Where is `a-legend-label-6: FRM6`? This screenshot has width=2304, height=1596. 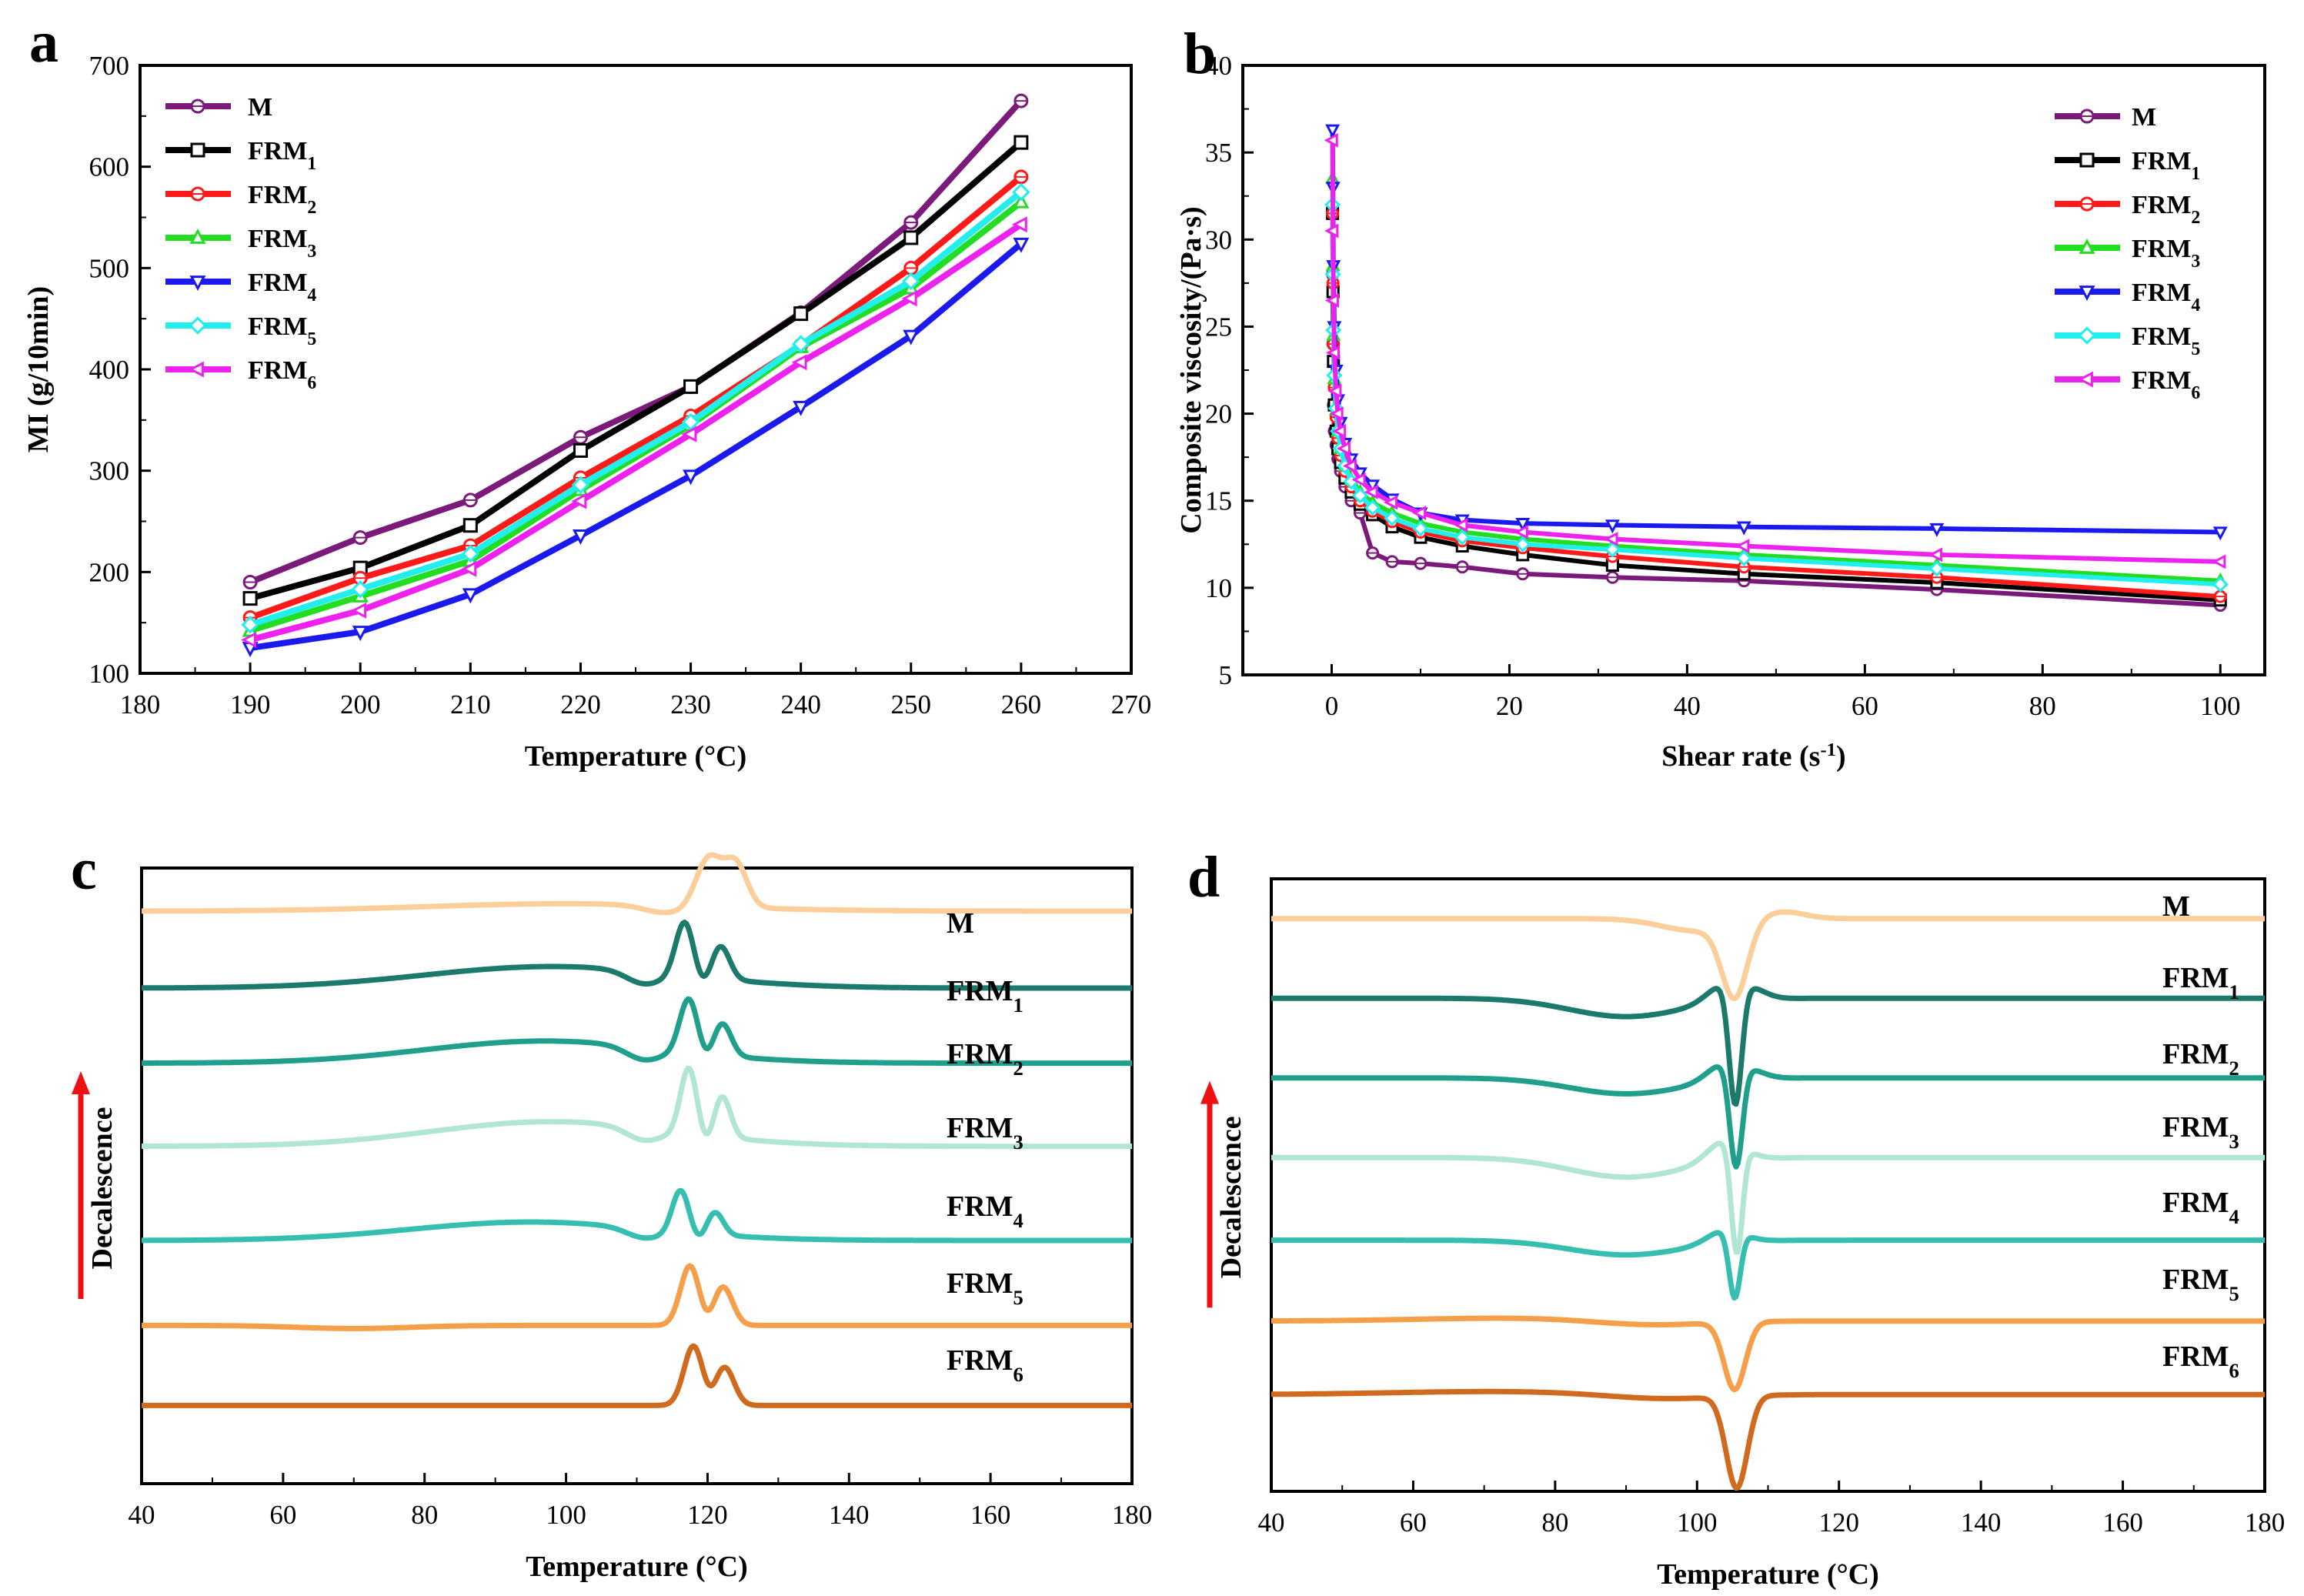 a-legend-label-6: FRM6 is located at coordinates (282, 375).